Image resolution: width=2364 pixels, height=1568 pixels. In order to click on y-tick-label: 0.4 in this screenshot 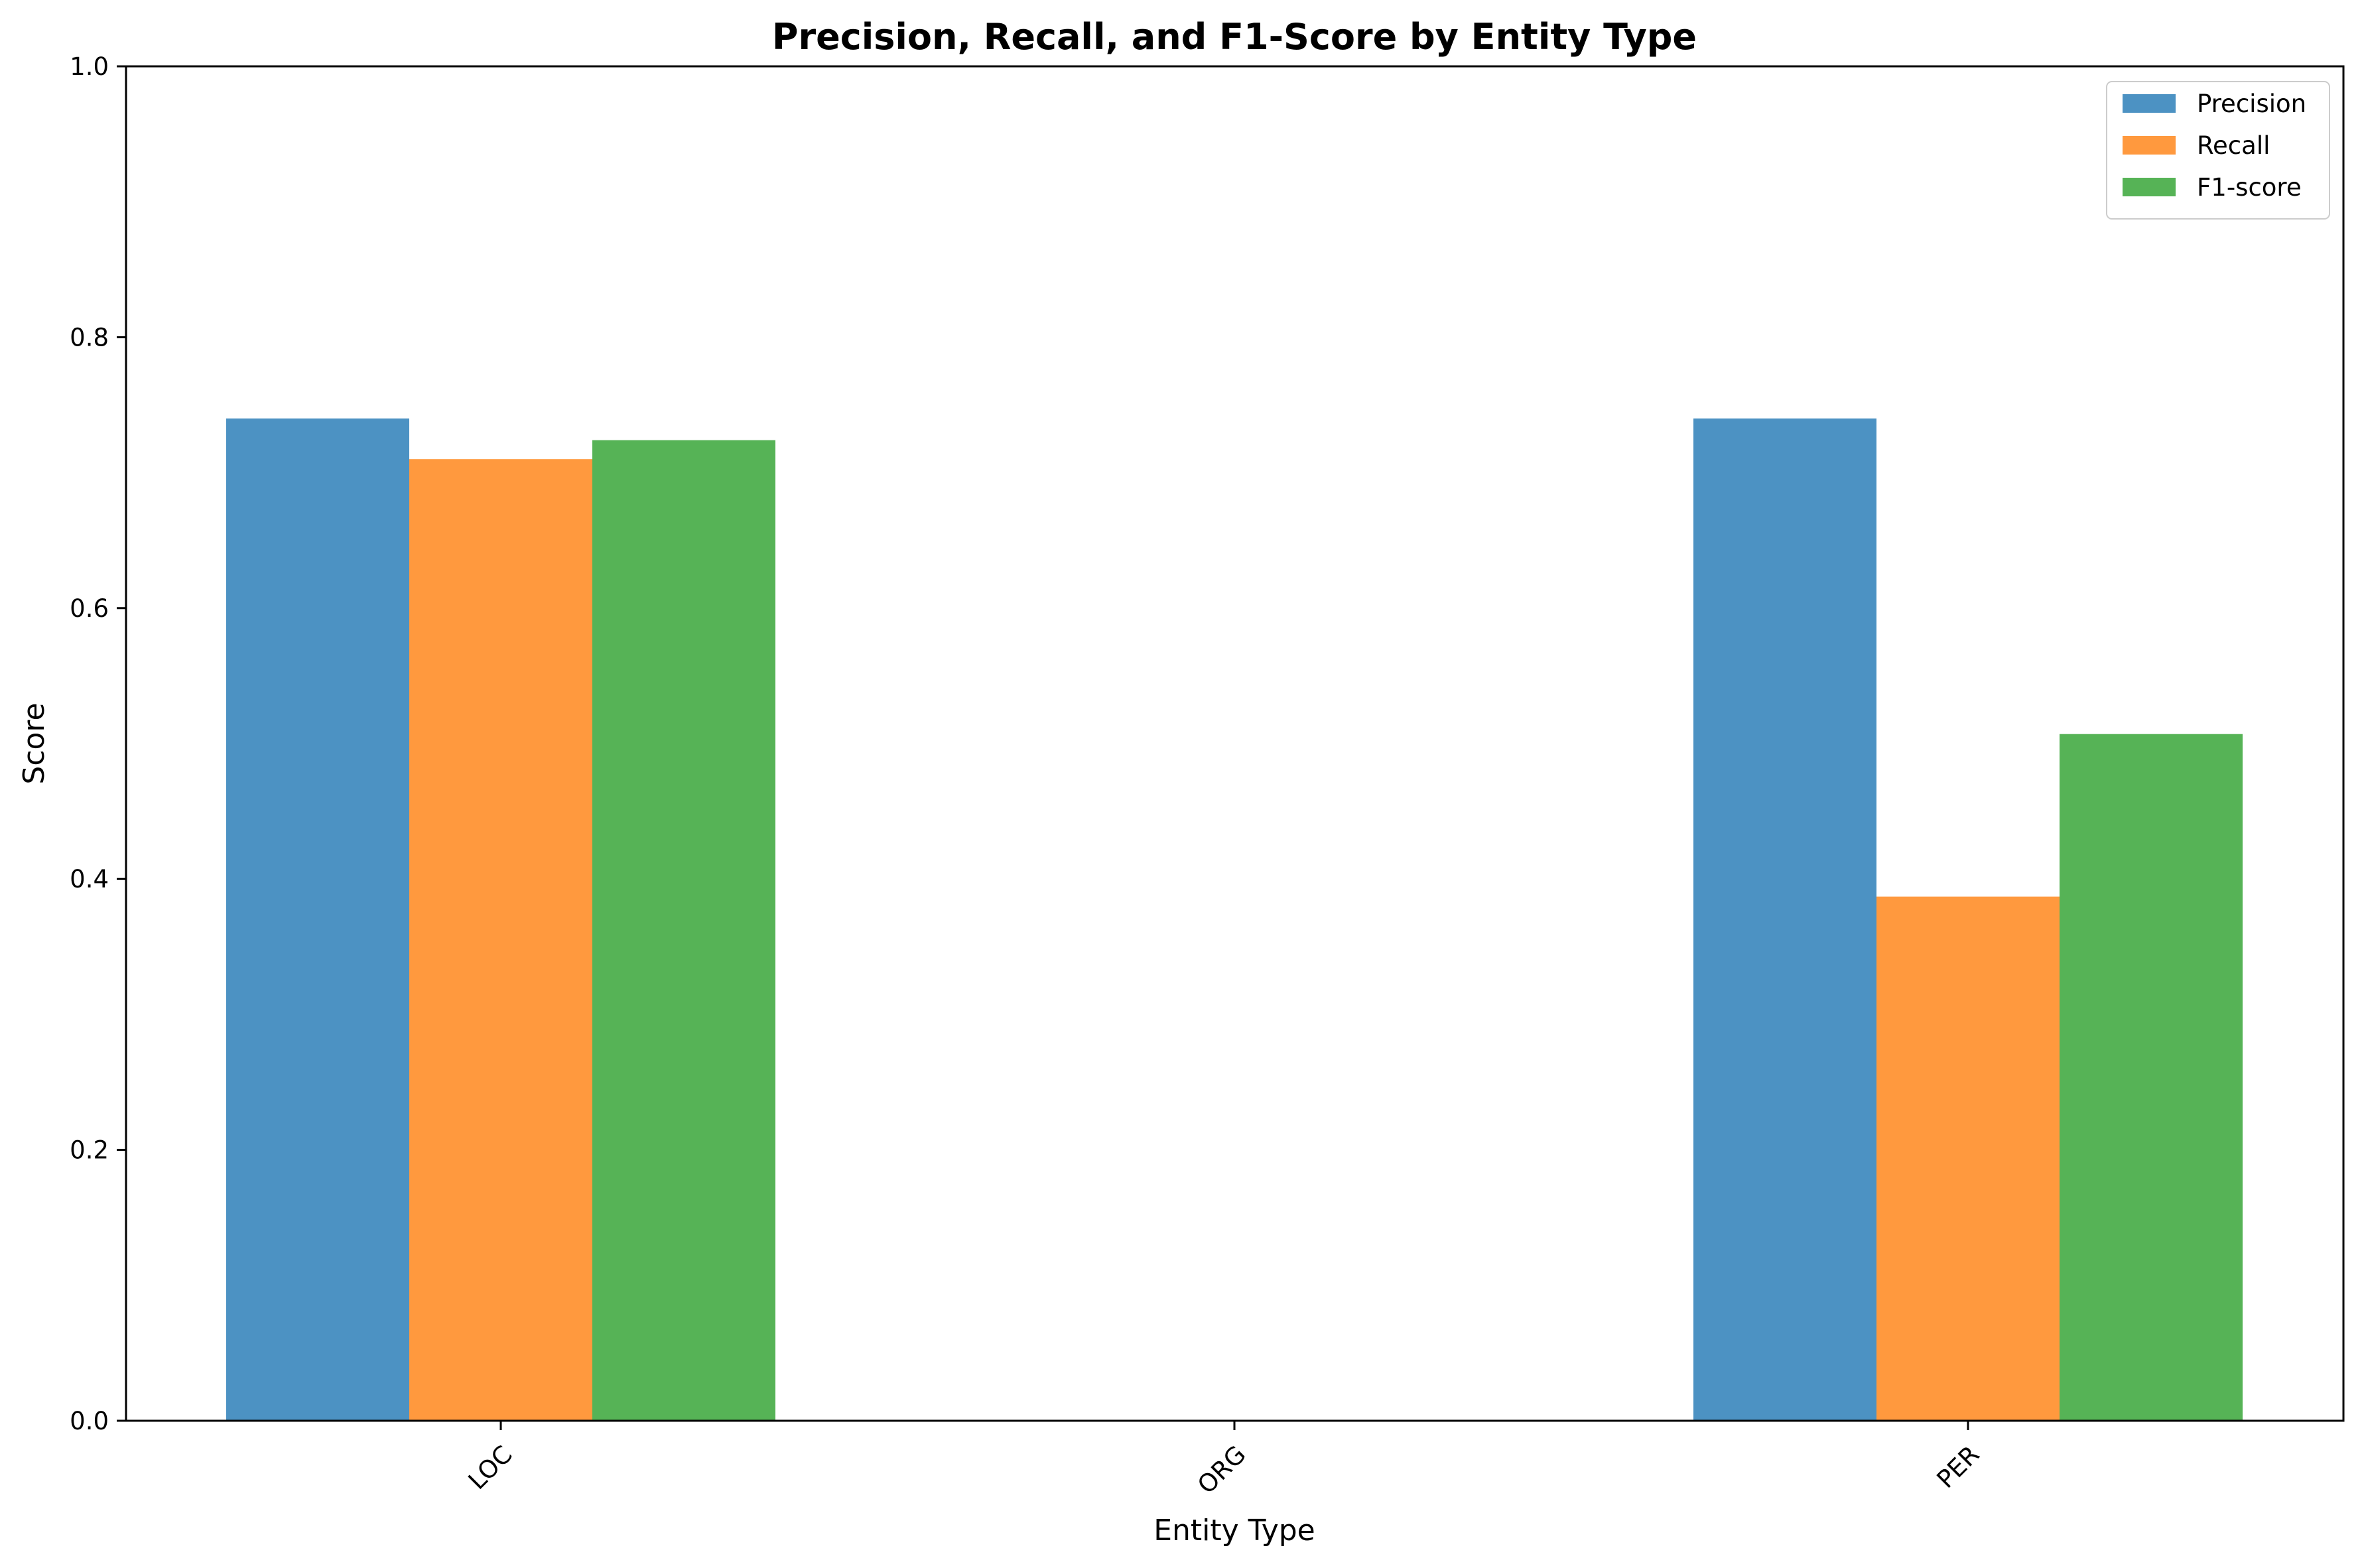, I will do `click(89, 879)`.